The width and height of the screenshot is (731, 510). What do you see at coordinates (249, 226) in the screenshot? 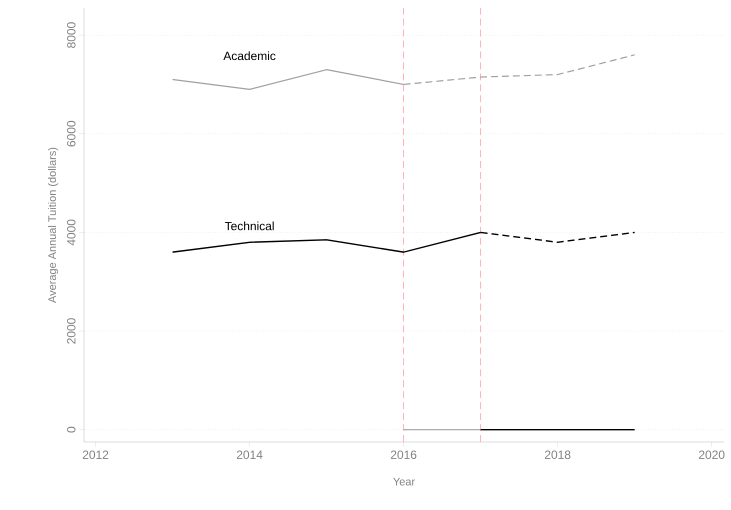
I see `series-label: Technical` at bounding box center [249, 226].